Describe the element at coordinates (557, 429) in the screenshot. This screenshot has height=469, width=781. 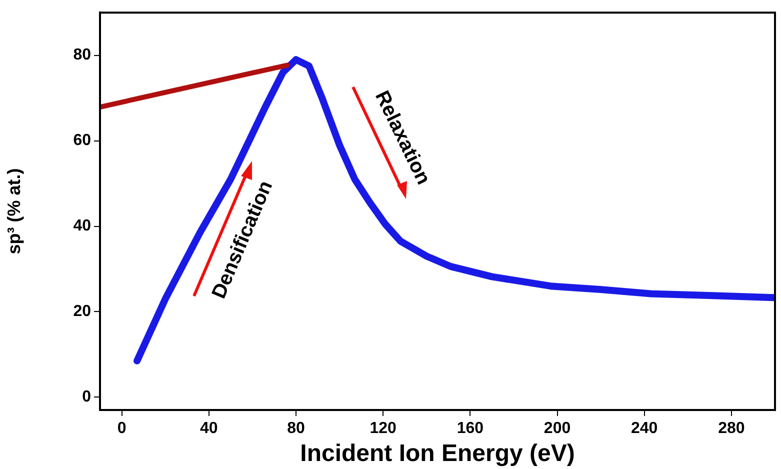
I see `x-tick-label: 200` at that location.